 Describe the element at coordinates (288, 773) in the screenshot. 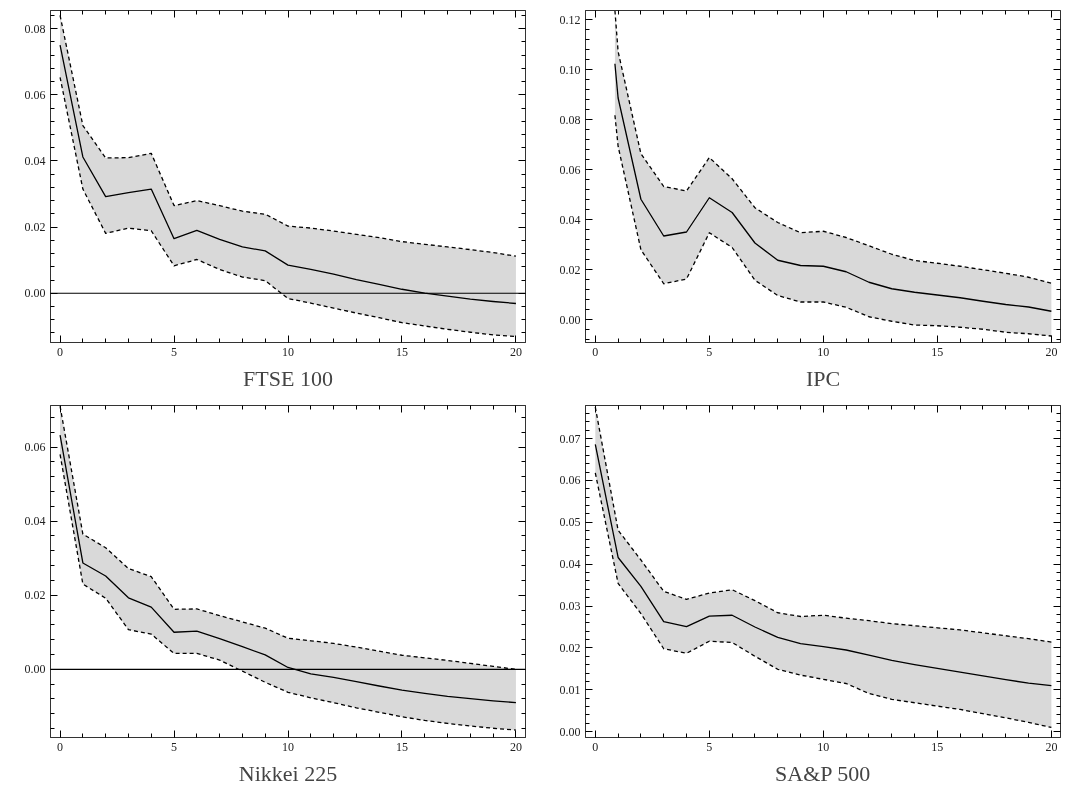

I see `text: Nikkei 225` at that location.